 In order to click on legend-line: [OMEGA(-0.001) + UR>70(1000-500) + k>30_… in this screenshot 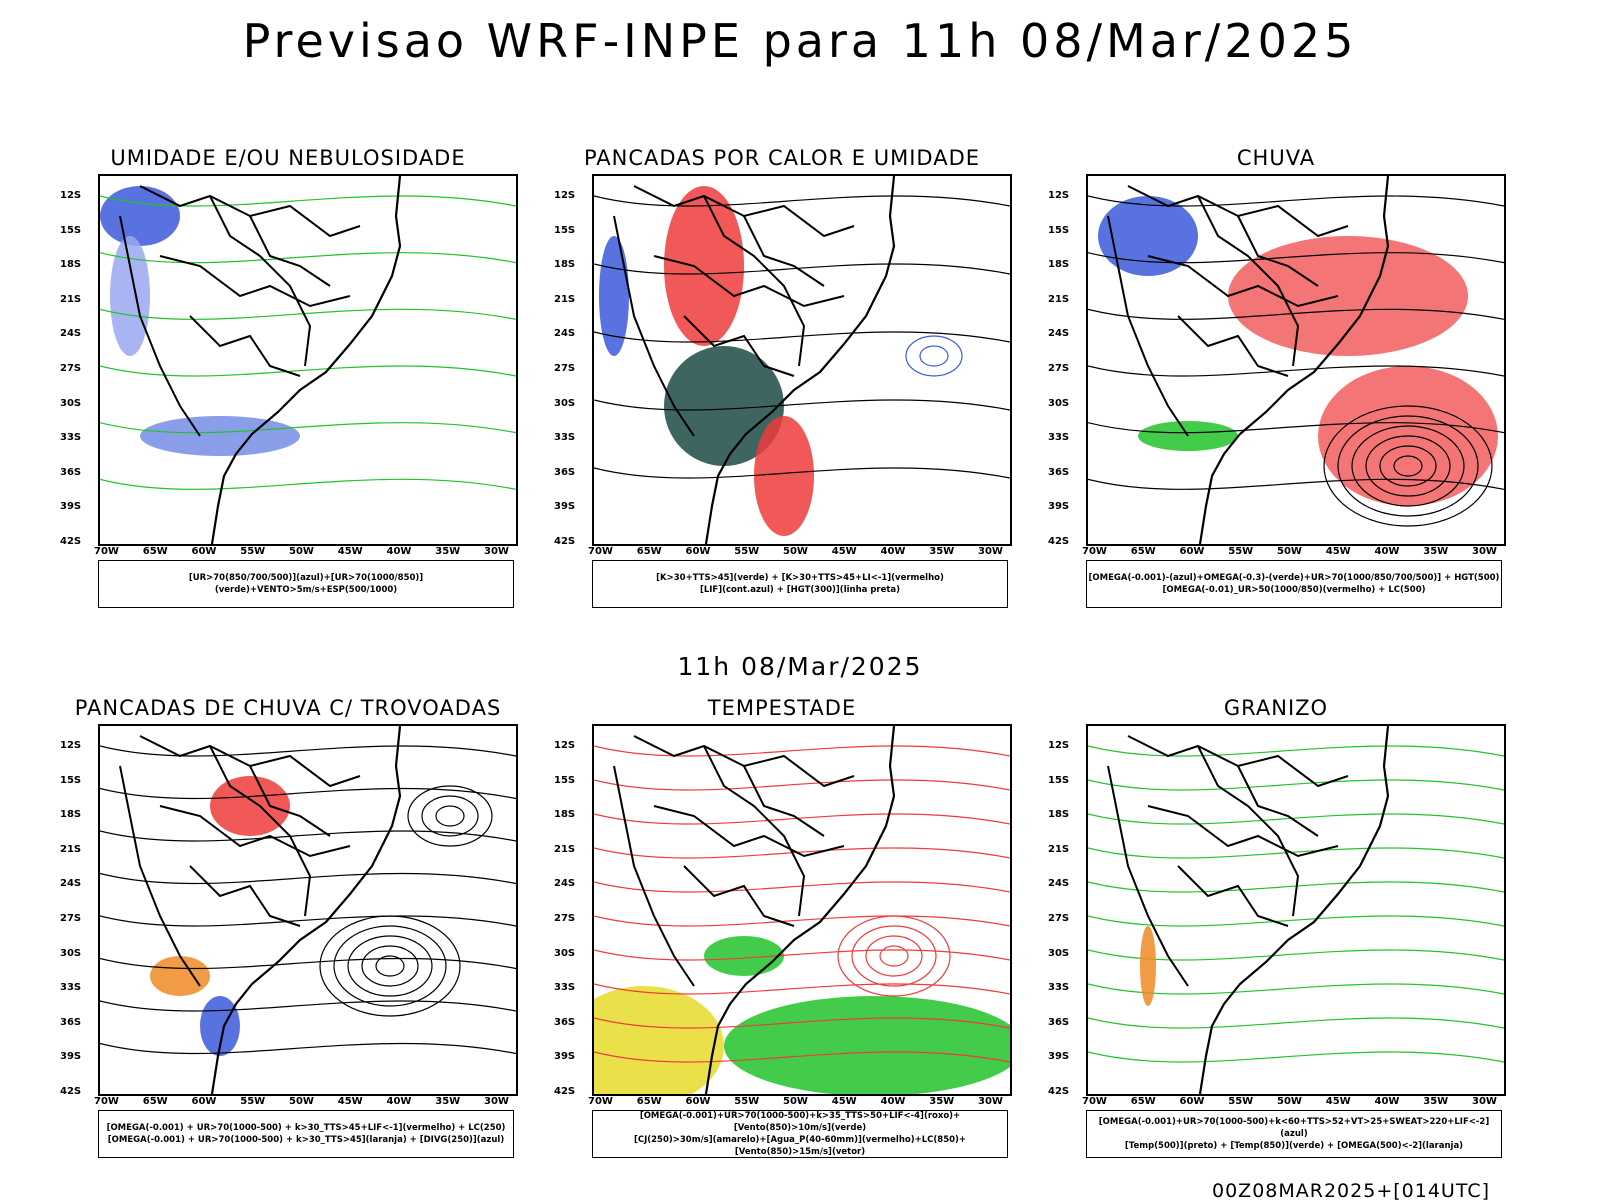, I will do `click(306, 1140)`.